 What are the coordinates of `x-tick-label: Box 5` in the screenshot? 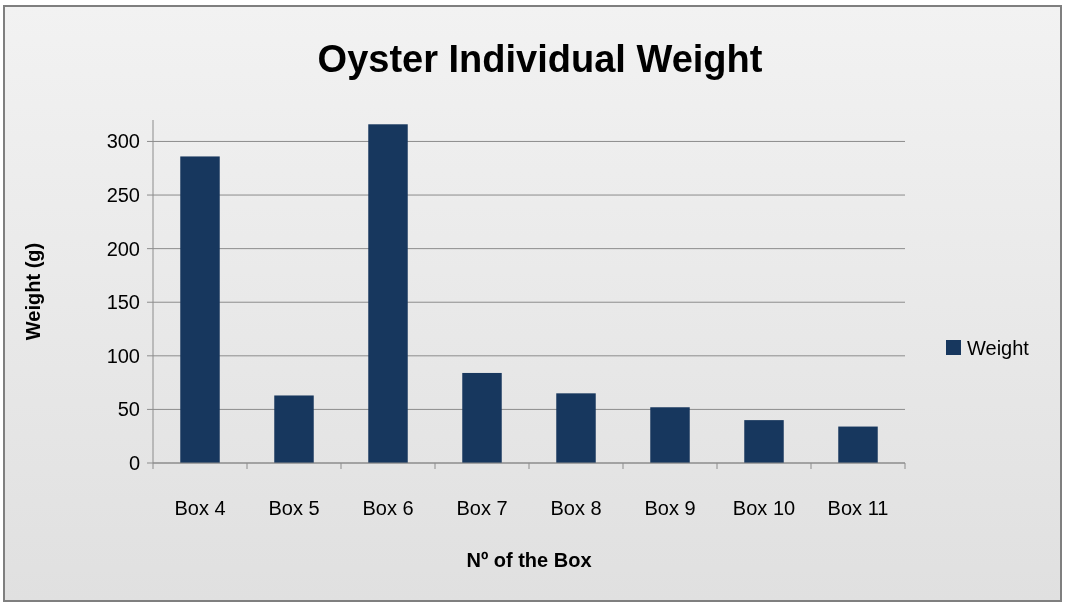 It's located at (294, 508).